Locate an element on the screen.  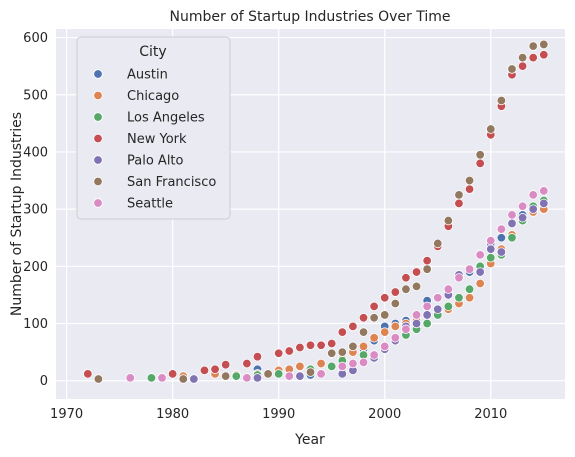
y-tick-label: 100 is located at coordinates (35, 324).